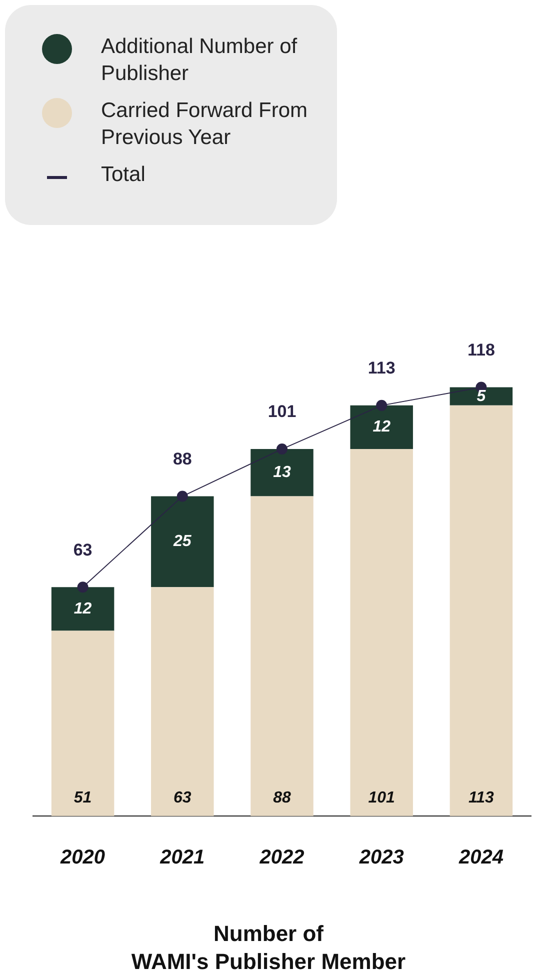 This screenshot has width=537, height=979. What do you see at coordinates (481, 396) in the screenshot?
I see `data-label: 5` at bounding box center [481, 396].